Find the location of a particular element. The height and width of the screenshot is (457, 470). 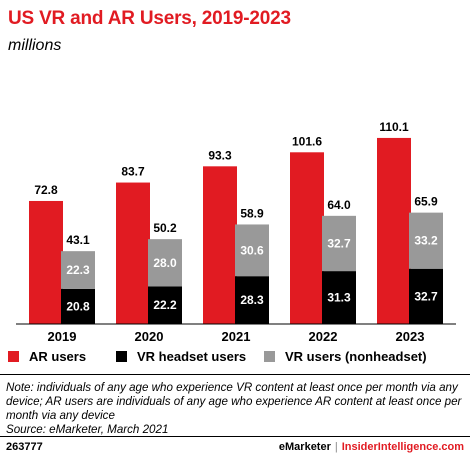

bar-vr-headset-2019 is located at coordinates (78, 306).